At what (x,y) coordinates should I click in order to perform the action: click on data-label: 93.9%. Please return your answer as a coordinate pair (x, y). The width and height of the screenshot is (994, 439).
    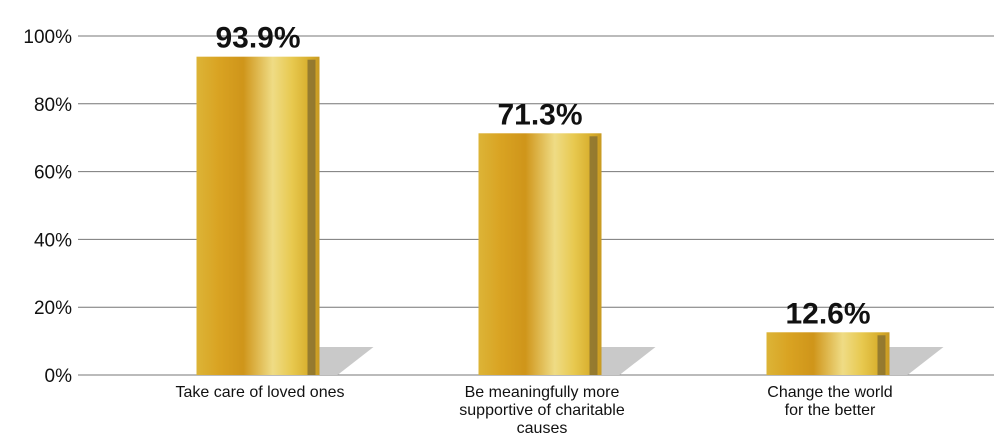
    Looking at the image, I should click on (257, 38).